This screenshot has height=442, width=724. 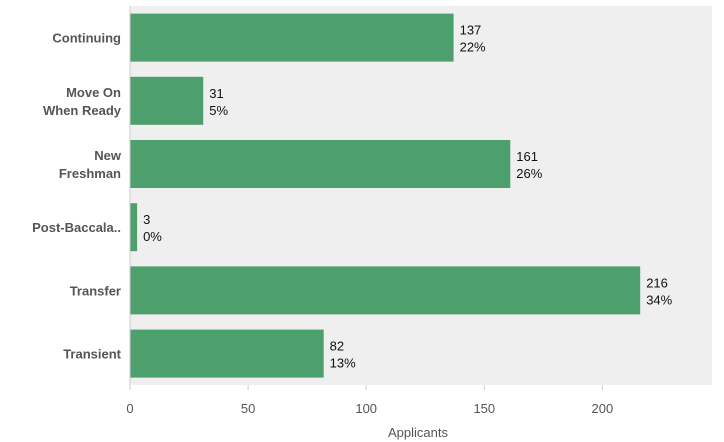 I want to click on value-label: 82, so click(x=337, y=346).